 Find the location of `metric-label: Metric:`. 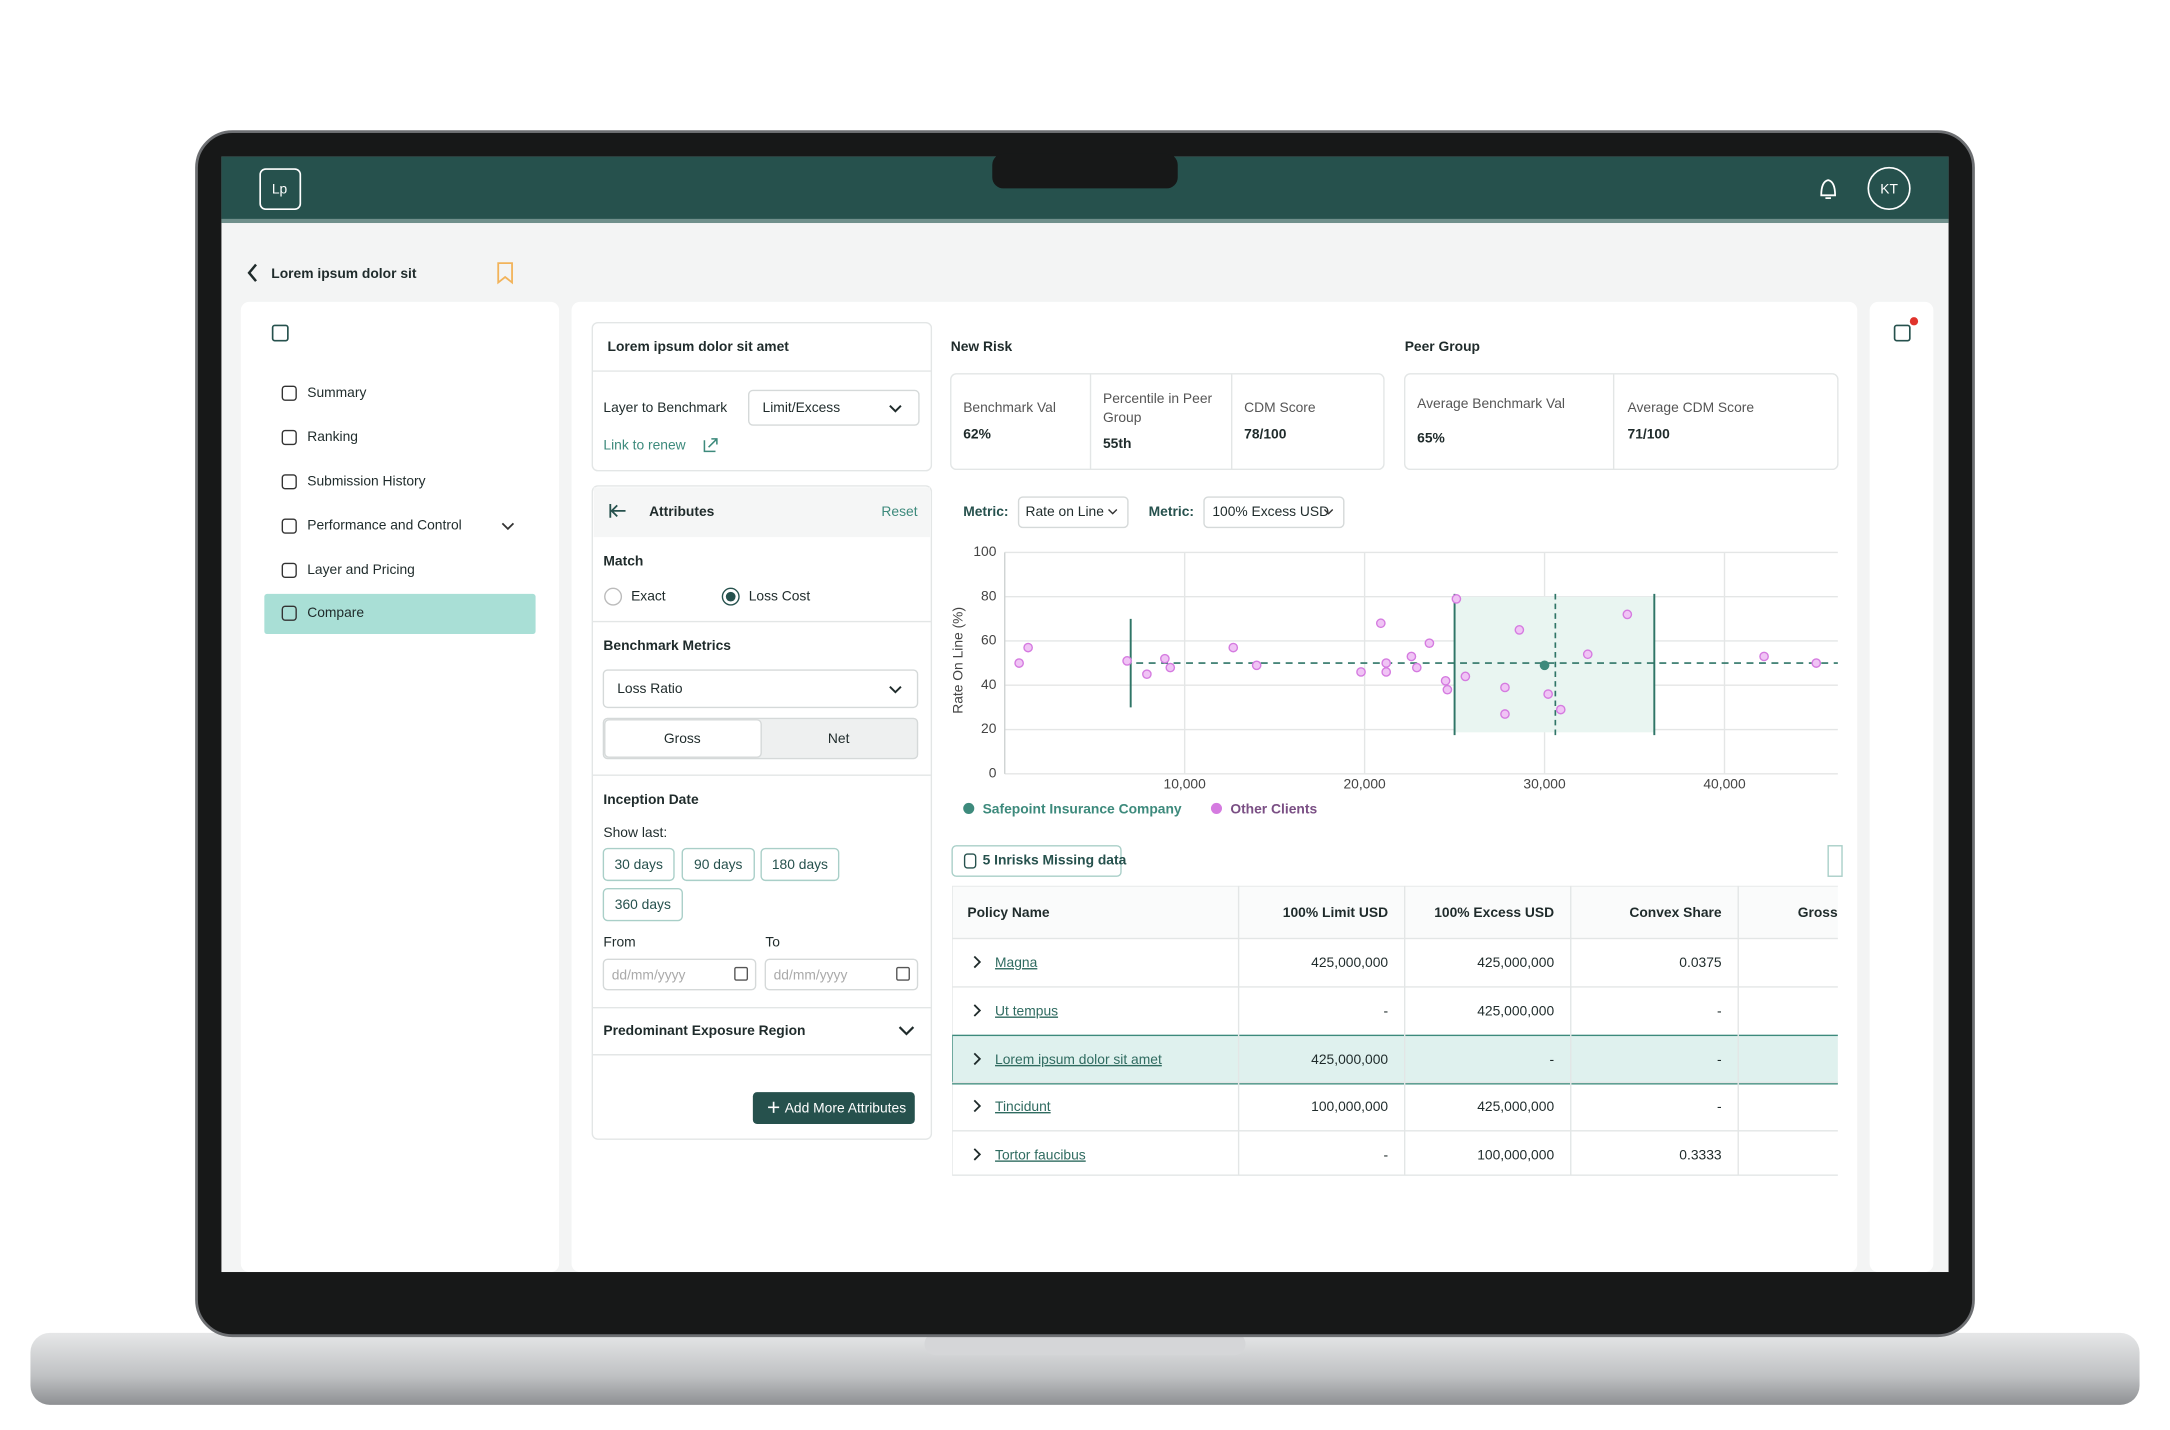

metric-label: Metric: is located at coordinates (985, 511).